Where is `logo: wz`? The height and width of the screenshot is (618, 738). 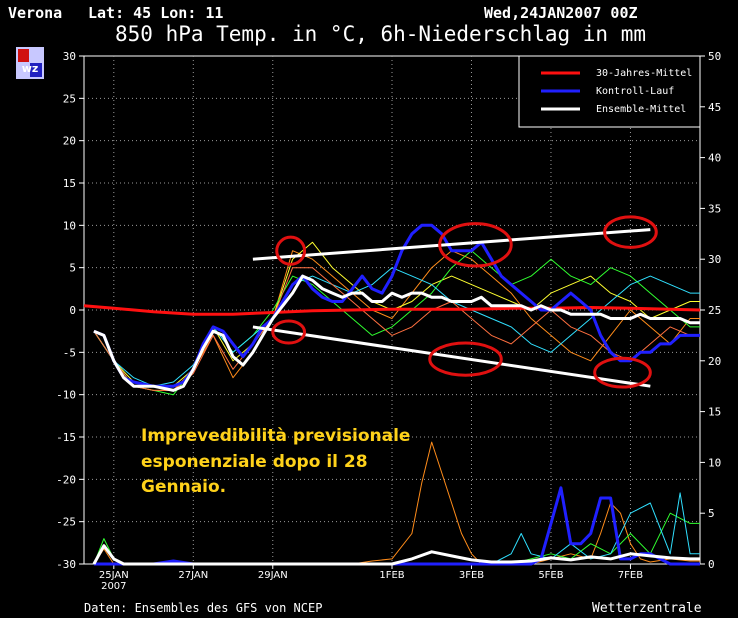
logo: wz is located at coordinates (30, 63).